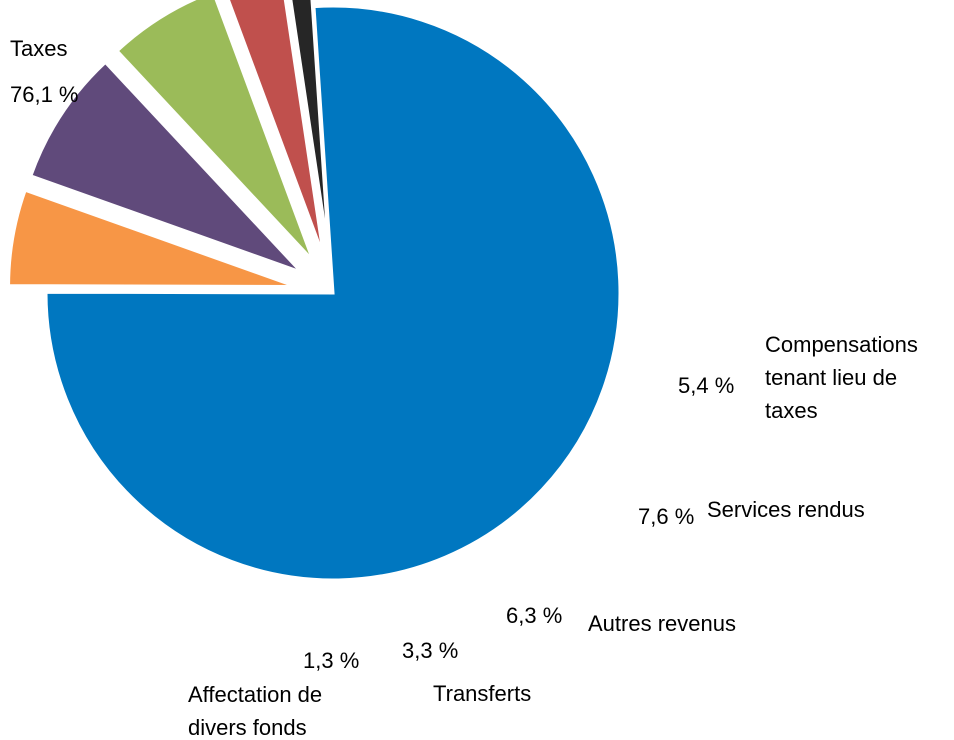 The image size is (954, 740). Describe the element at coordinates (44, 94) in the screenshot. I see `slice-value-label: 76,1 %` at that location.